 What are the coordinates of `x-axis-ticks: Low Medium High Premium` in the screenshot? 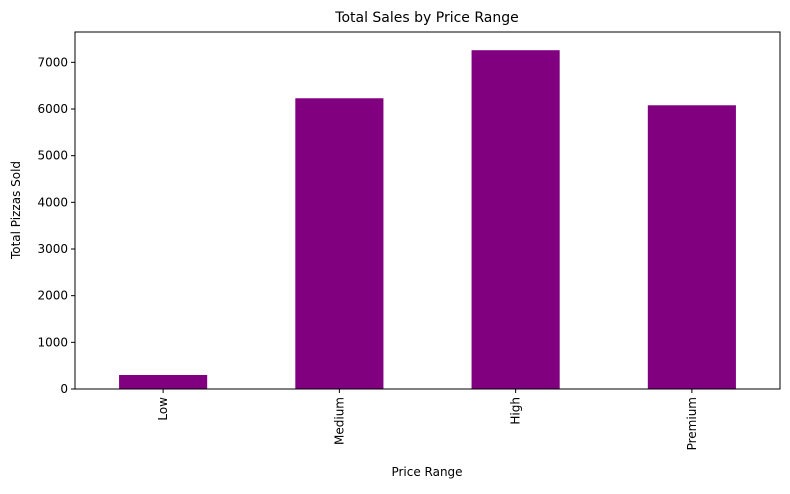 It's located at (427, 419).